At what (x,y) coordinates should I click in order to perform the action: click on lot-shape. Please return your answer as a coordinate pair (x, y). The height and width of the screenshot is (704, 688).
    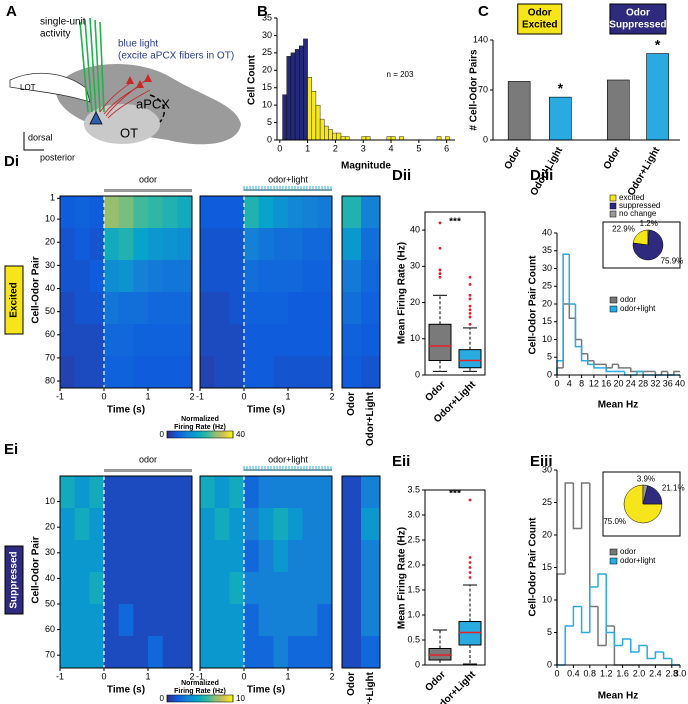
    Looking at the image, I should click on (50, 87).